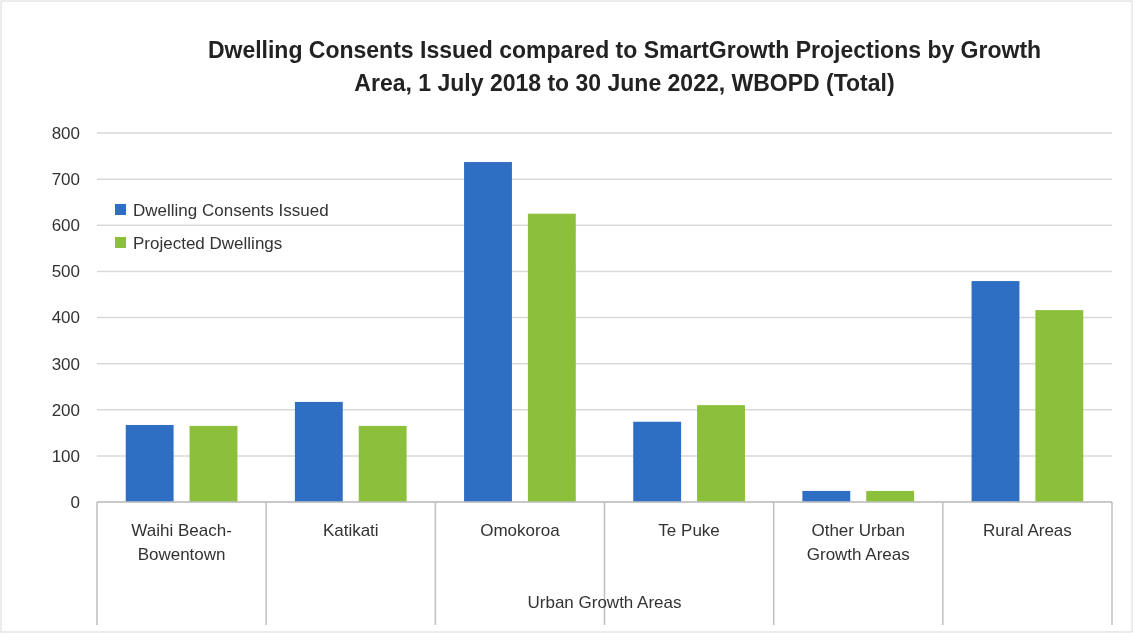 This screenshot has height=633, width=1133. Describe the element at coordinates (65, 410) in the screenshot. I see `y-tick-label: 200` at that location.